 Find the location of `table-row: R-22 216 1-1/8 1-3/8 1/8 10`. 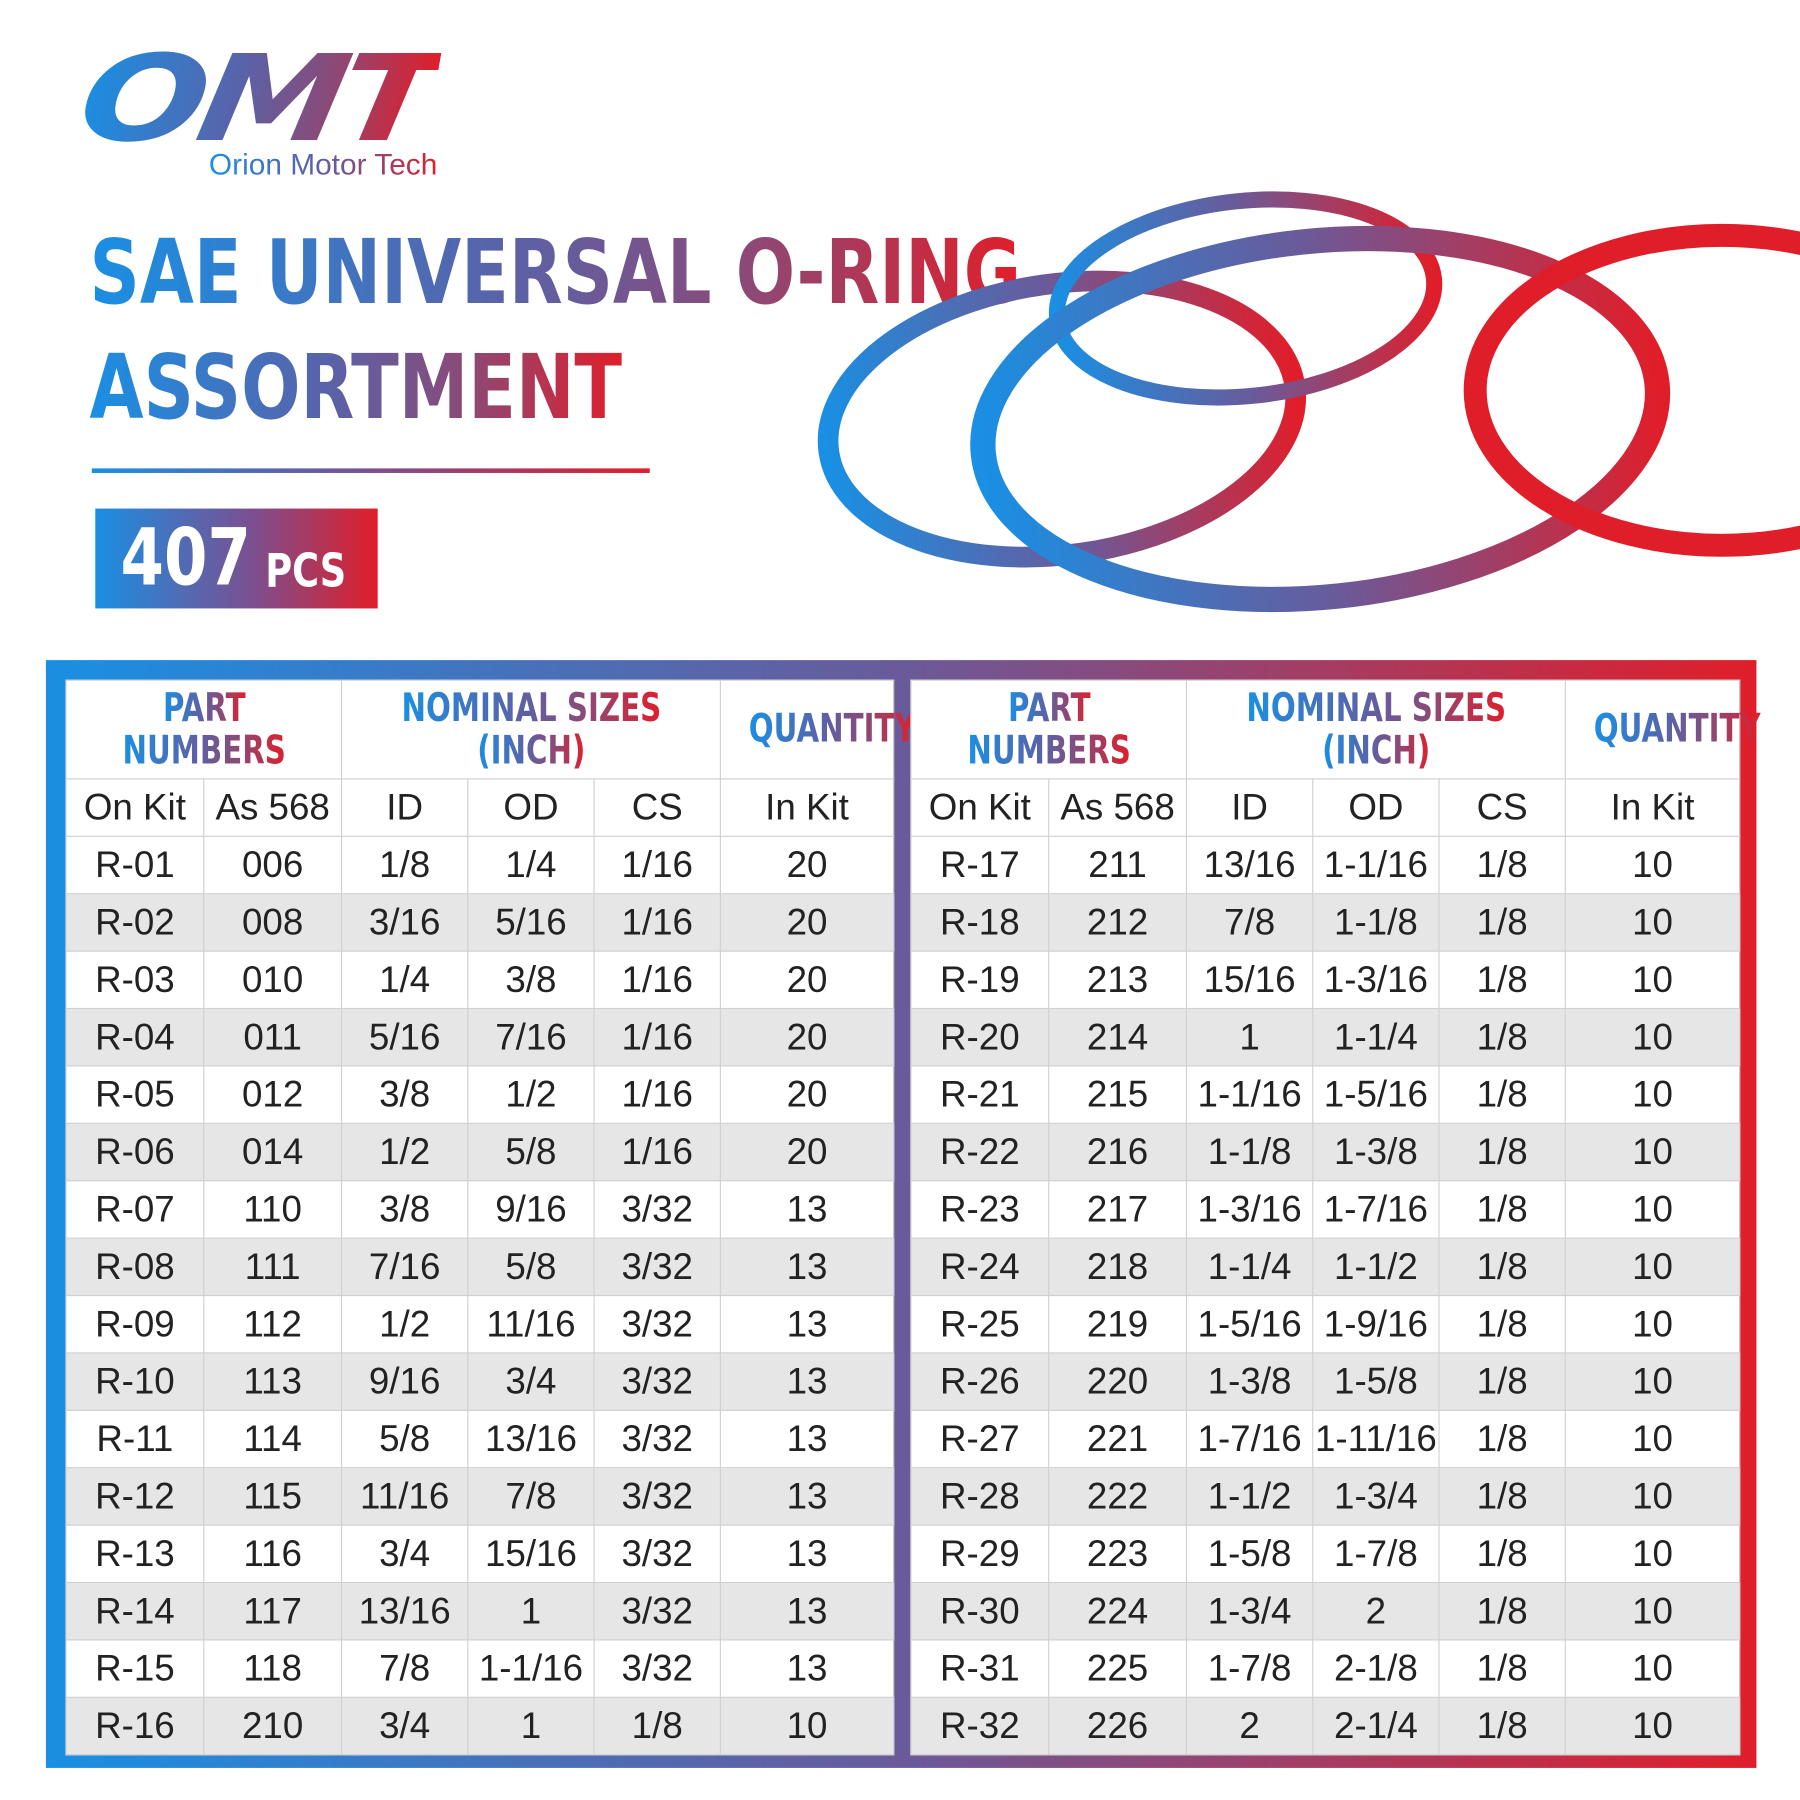

table-row: R-22 216 1-1/8 1-3/8 1/8 10 is located at coordinates (1325, 1152).